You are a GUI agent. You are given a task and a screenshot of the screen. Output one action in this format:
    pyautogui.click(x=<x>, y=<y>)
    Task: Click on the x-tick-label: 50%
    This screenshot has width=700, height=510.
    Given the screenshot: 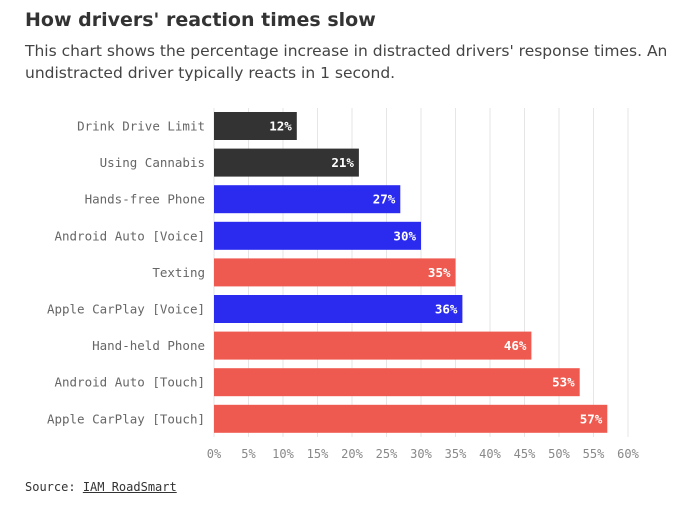 What is the action you would take?
    pyautogui.click(x=559, y=454)
    